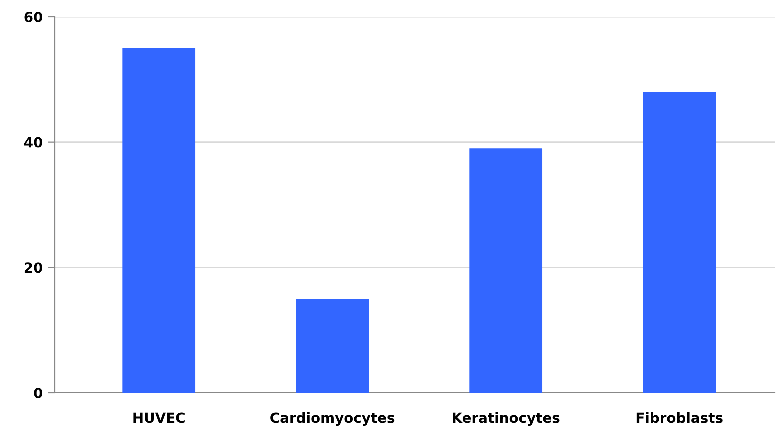  Describe the element at coordinates (159, 418) in the screenshot. I see `x-tick-label: HUVEC` at that location.